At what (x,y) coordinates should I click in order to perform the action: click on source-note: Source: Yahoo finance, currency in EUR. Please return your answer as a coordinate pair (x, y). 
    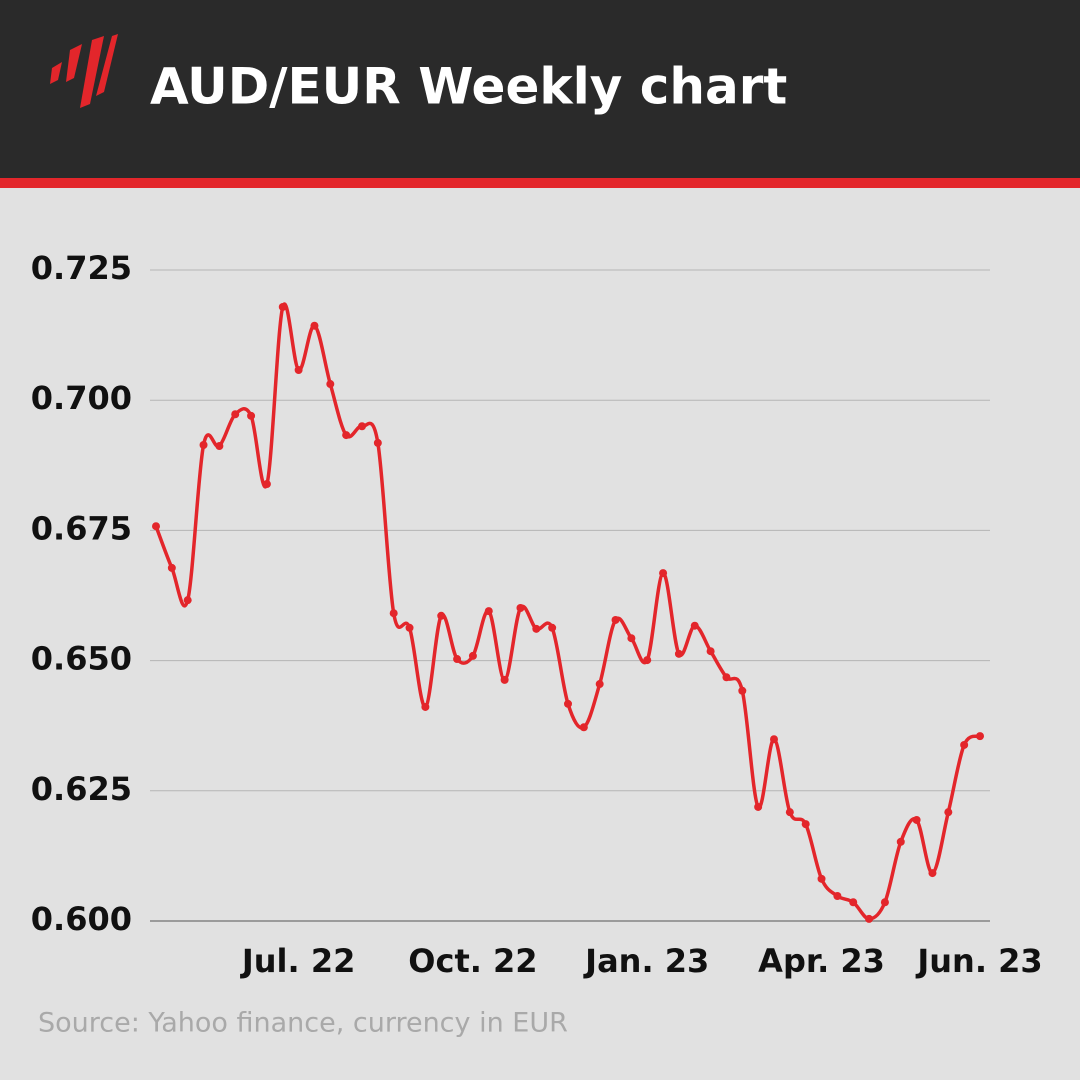
    Looking at the image, I should click on (303, 1023).